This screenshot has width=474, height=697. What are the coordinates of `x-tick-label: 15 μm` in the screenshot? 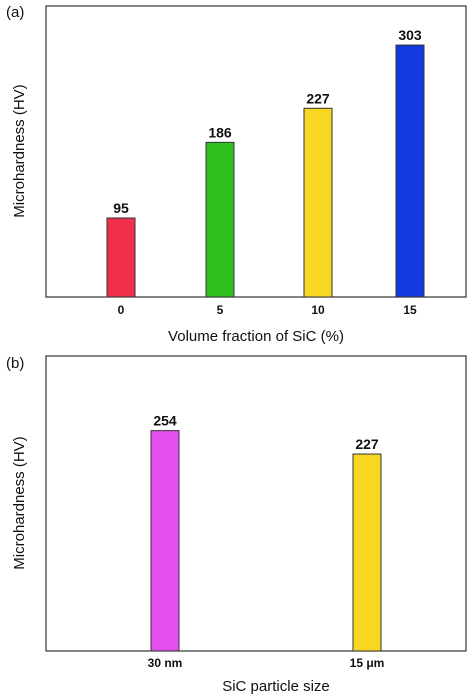 It's located at (367, 663).